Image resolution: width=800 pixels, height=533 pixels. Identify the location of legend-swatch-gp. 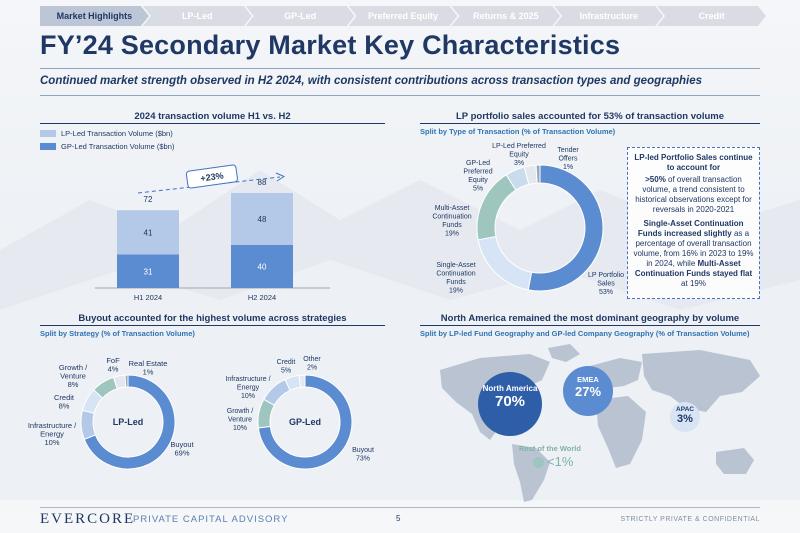
(48, 146).